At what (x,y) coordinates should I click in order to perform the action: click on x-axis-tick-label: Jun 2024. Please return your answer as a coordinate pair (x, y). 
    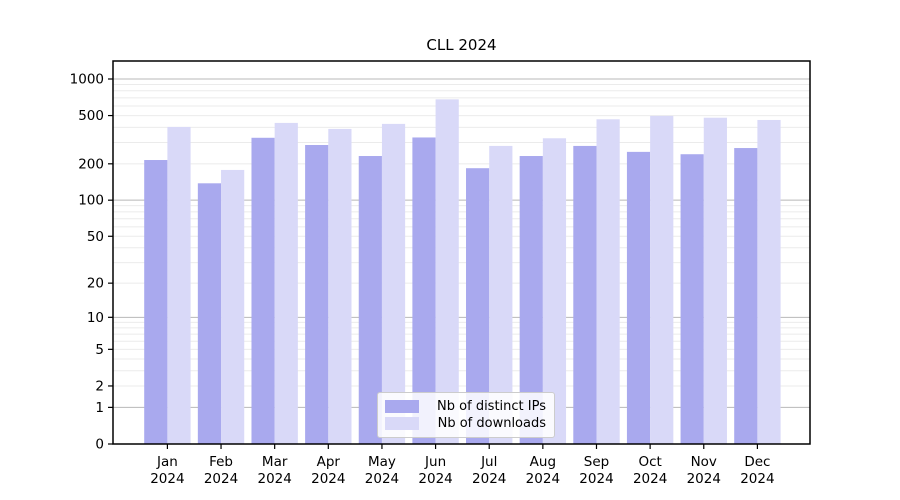
    Looking at the image, I should click on (435, 470).